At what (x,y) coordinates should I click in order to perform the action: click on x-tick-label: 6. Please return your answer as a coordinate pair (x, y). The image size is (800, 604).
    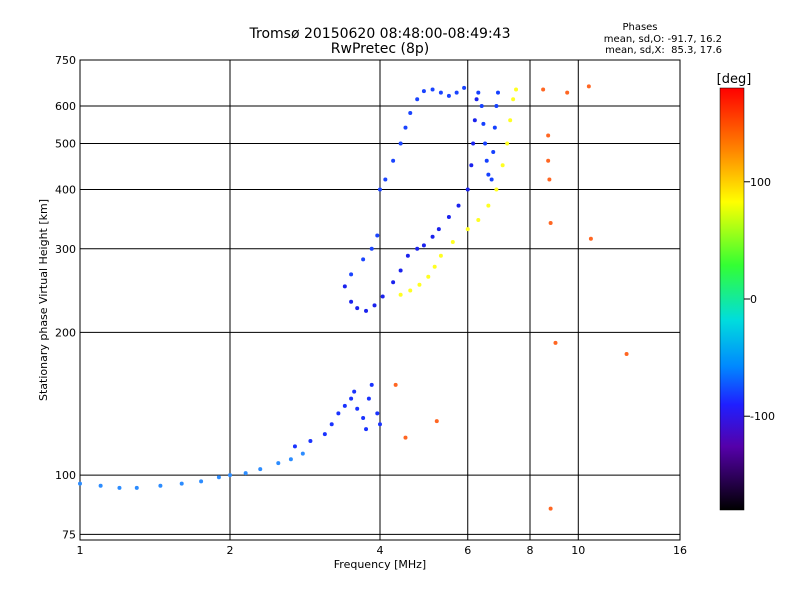
    Looking at the image, I should click on (467, 550).